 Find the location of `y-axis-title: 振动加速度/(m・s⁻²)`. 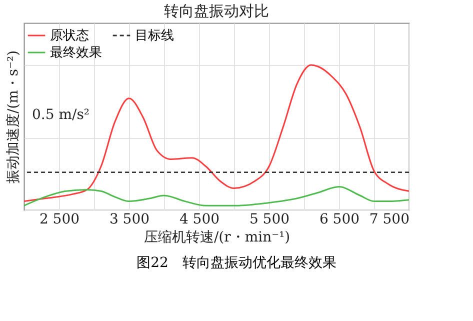

y-axis-title: 振动加速度/(m・s⁻²) is located at coordinates (14, 117).